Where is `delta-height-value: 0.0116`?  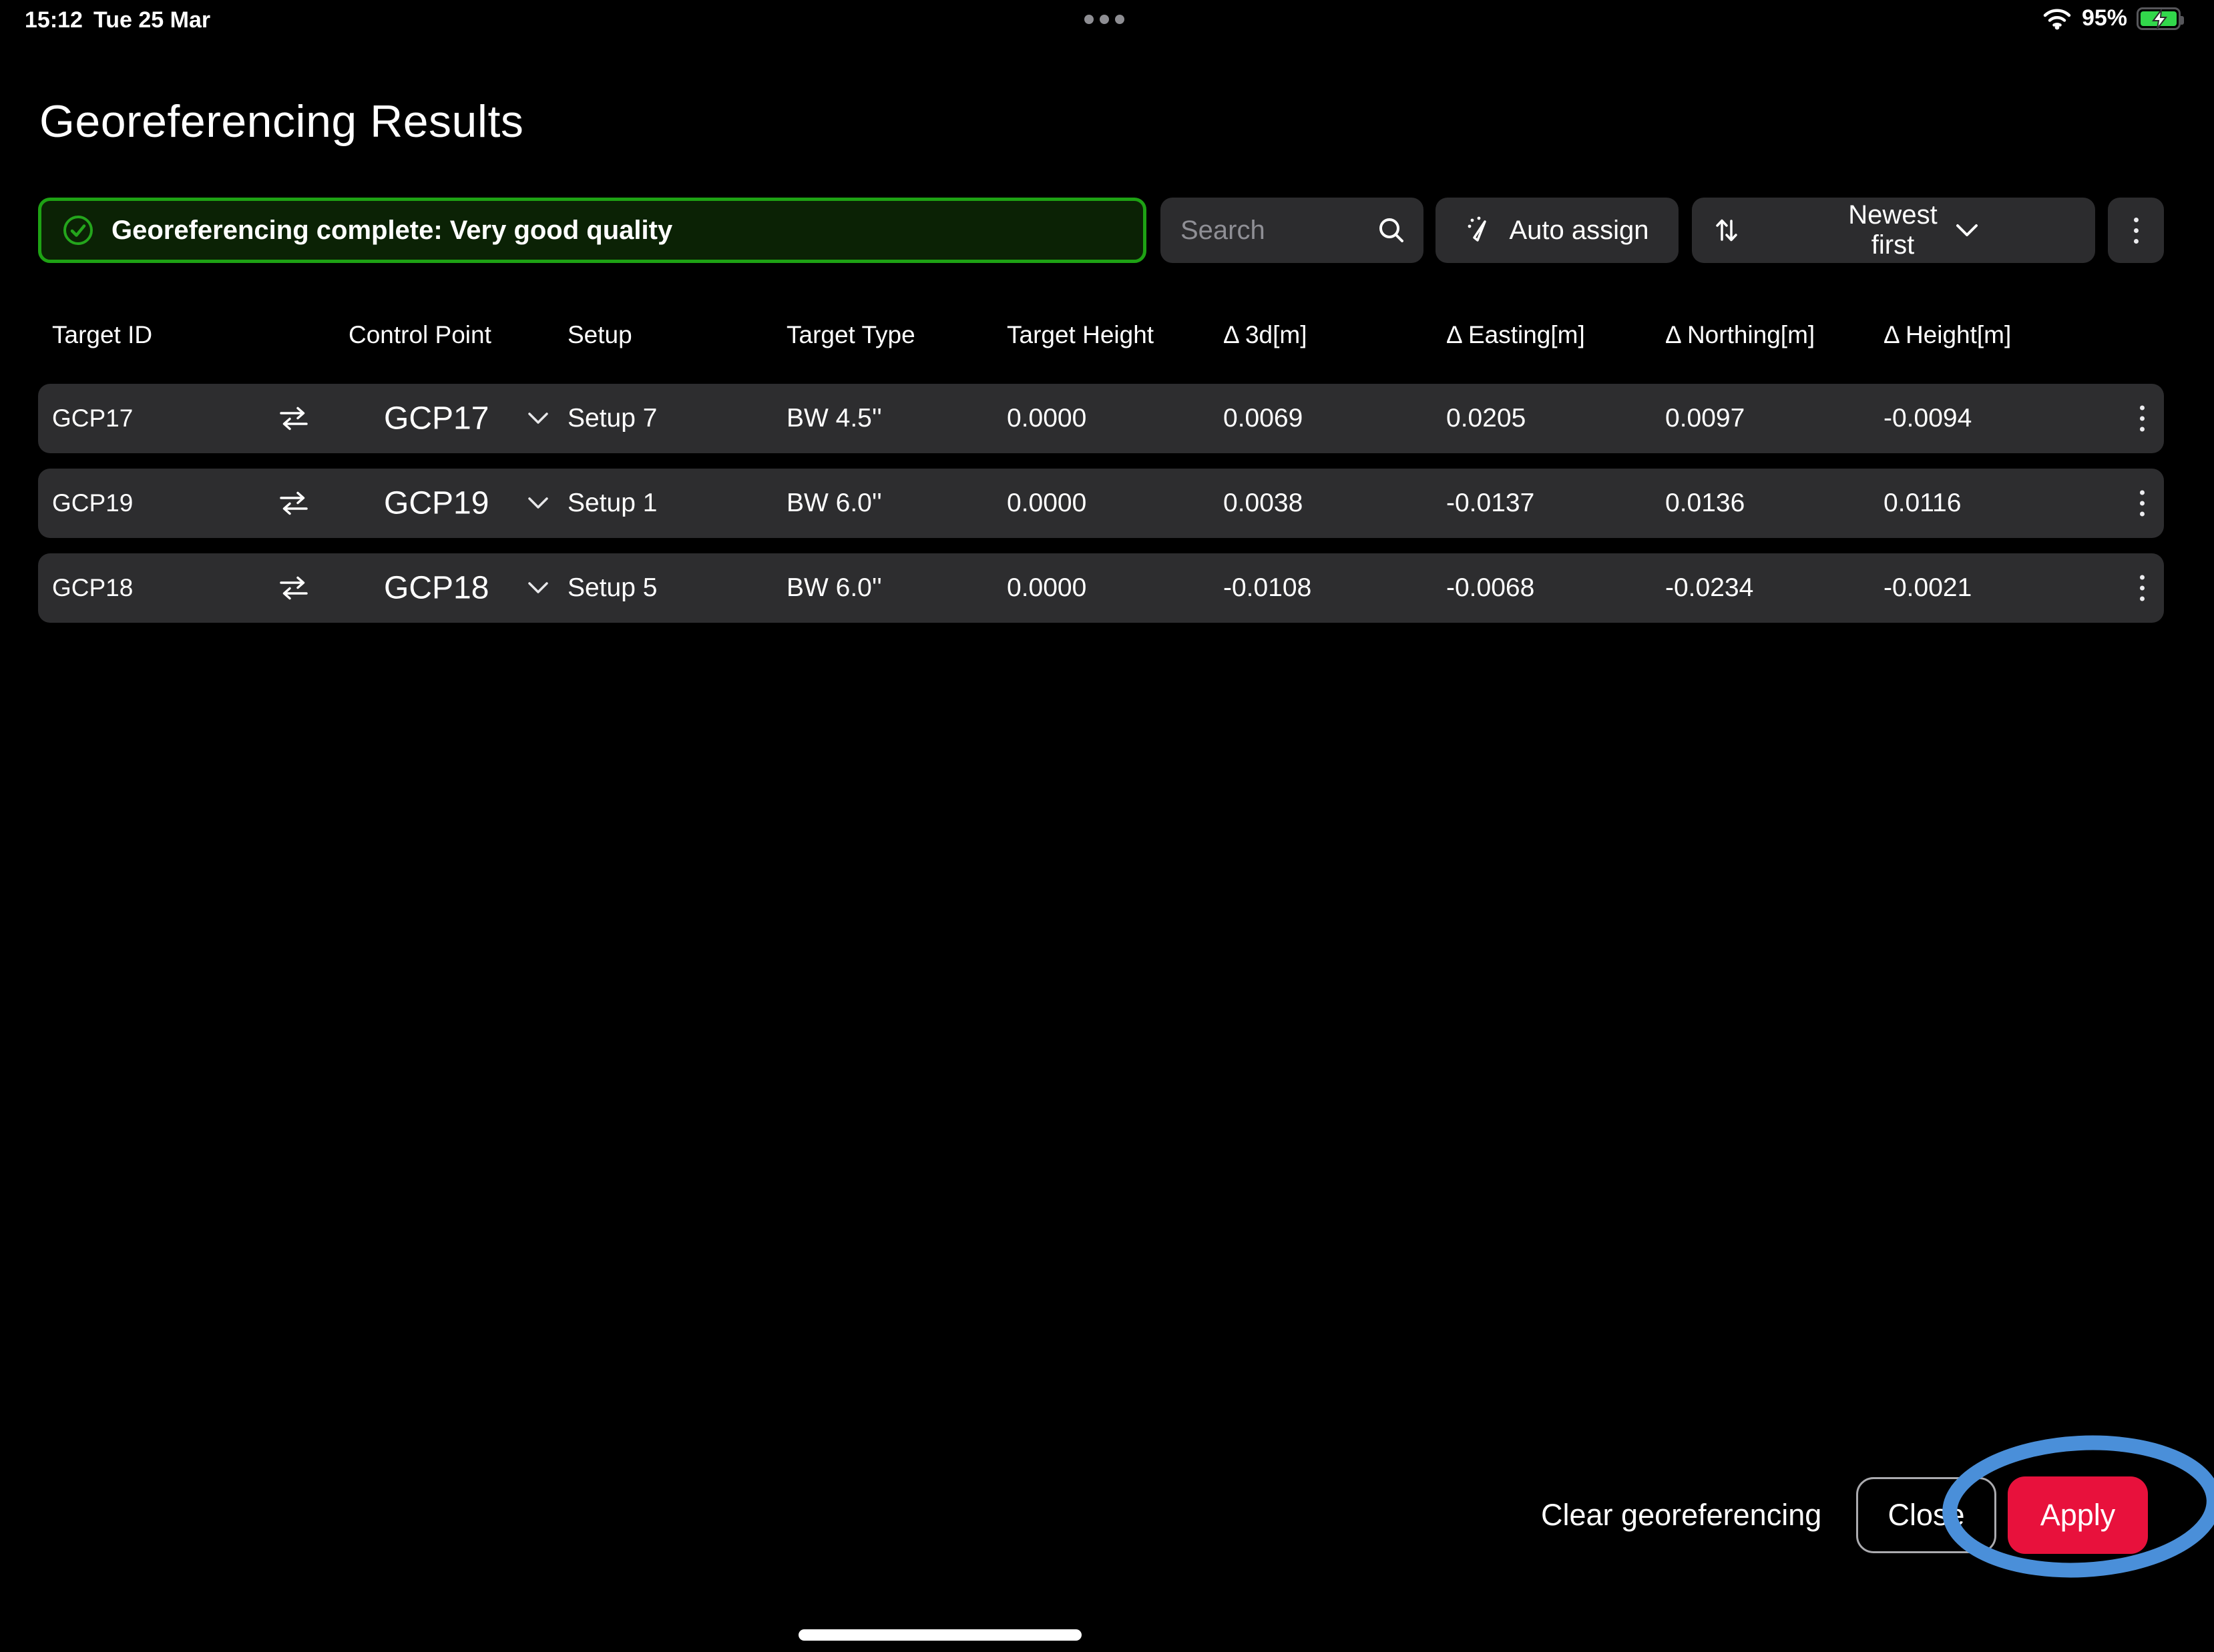 delta-height-value: 0.0116 is located at coordinates (1923, 503).